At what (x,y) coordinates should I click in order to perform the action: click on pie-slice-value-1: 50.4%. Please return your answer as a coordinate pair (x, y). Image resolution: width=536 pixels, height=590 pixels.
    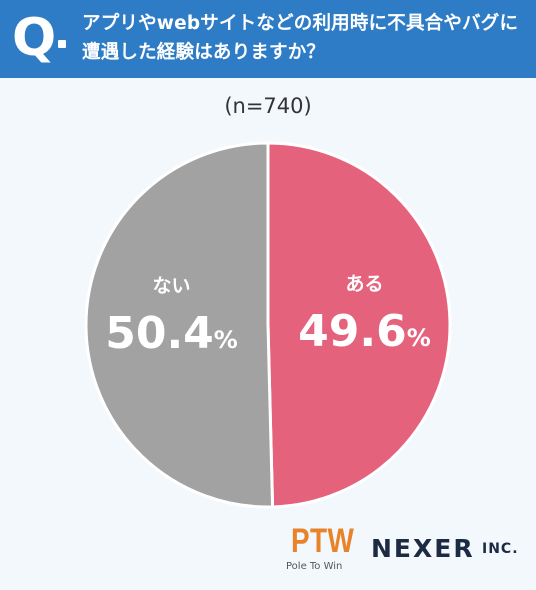
    Looking at the image, I should click on (171, 333).